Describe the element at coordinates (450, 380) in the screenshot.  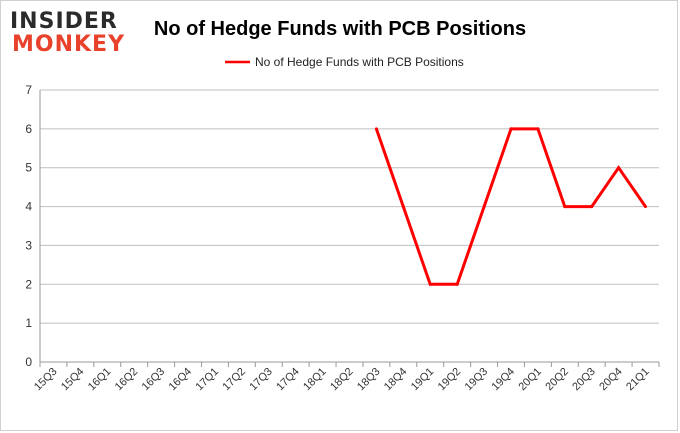
I see `x-tick-label: 19Q2` at that location.